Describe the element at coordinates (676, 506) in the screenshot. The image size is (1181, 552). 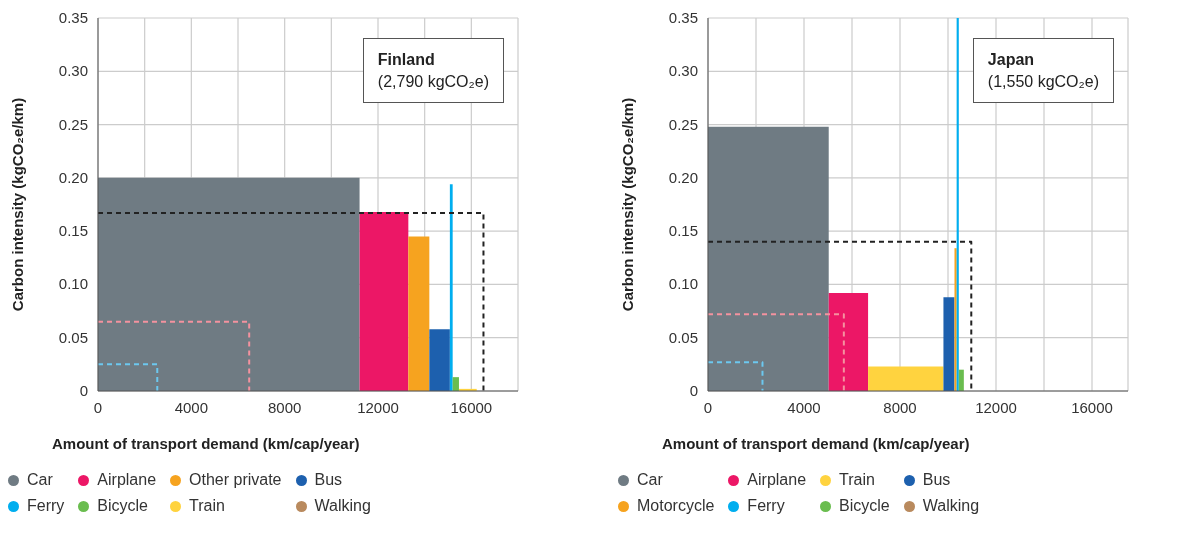
I see `legend-label: Motorcycle` at that location.